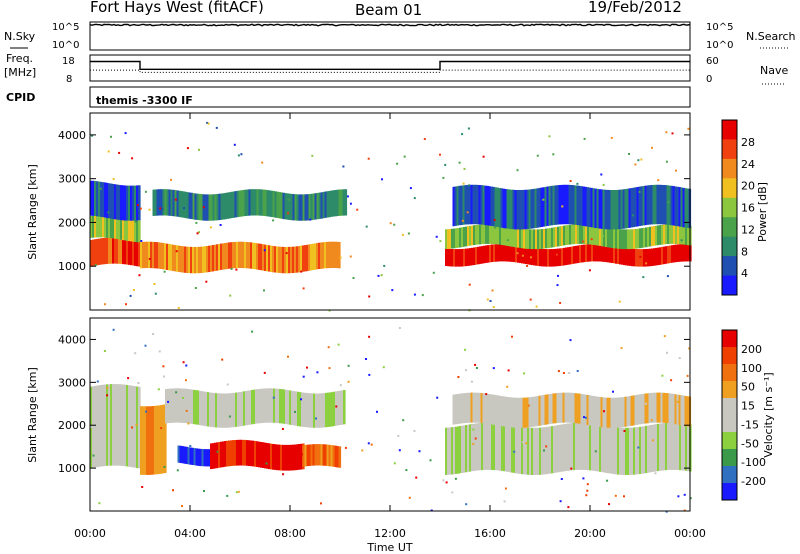 This screenshot has width=800, height=554. I want to click on nsky-tick-right-bottom: 10^0, so click(719, 45).